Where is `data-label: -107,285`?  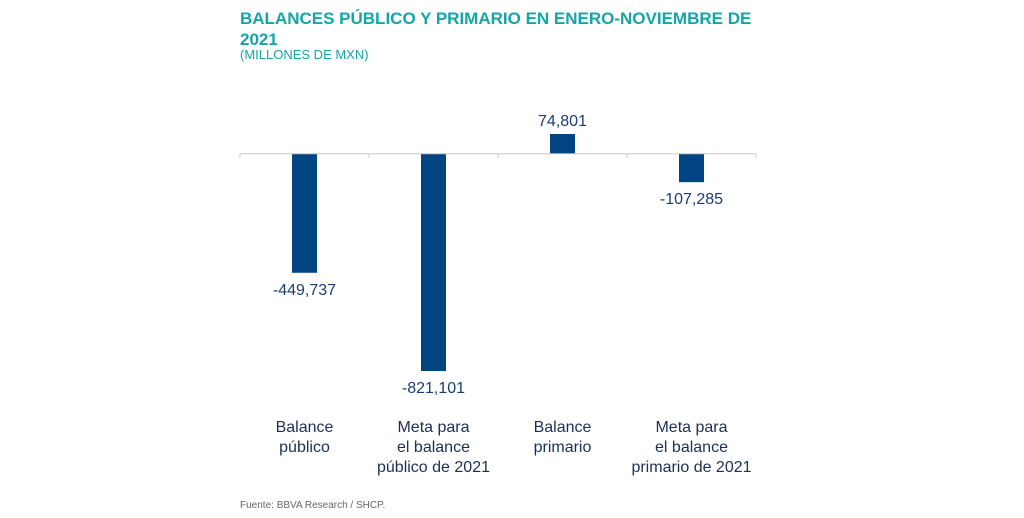 data-label: -107,285 is located at coordinates (691, 199).